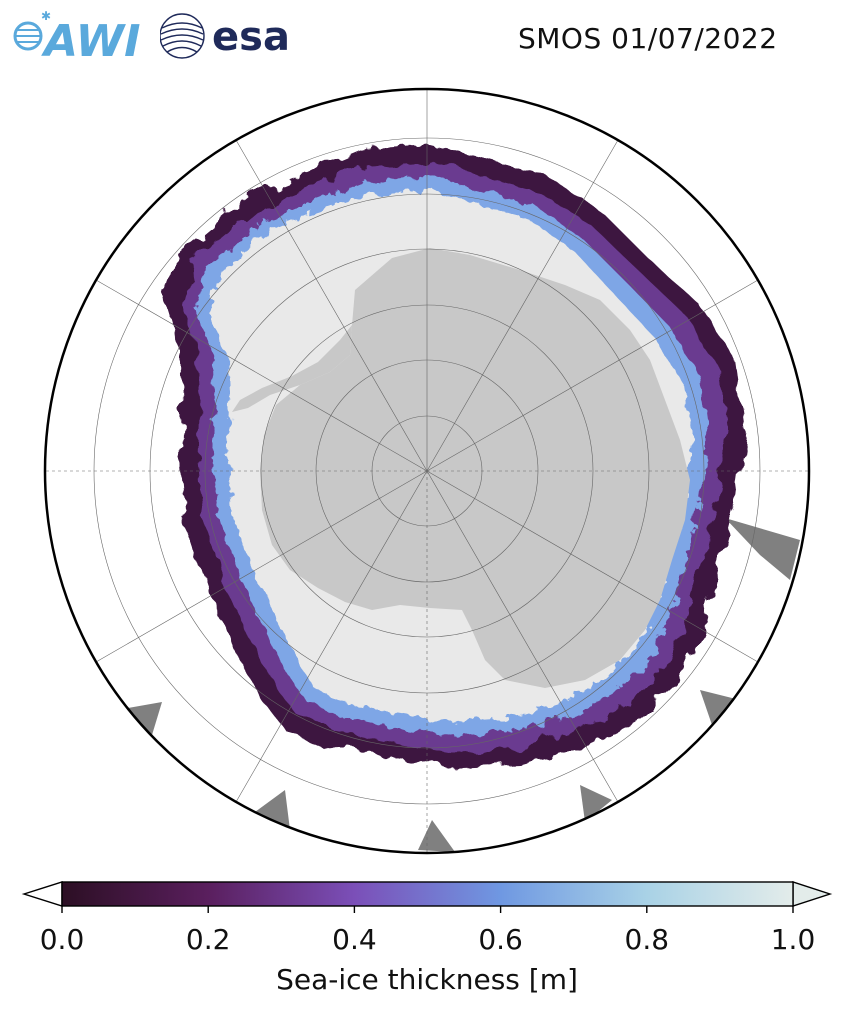  I want to click on colorbar-gradient, so click(427, 894).